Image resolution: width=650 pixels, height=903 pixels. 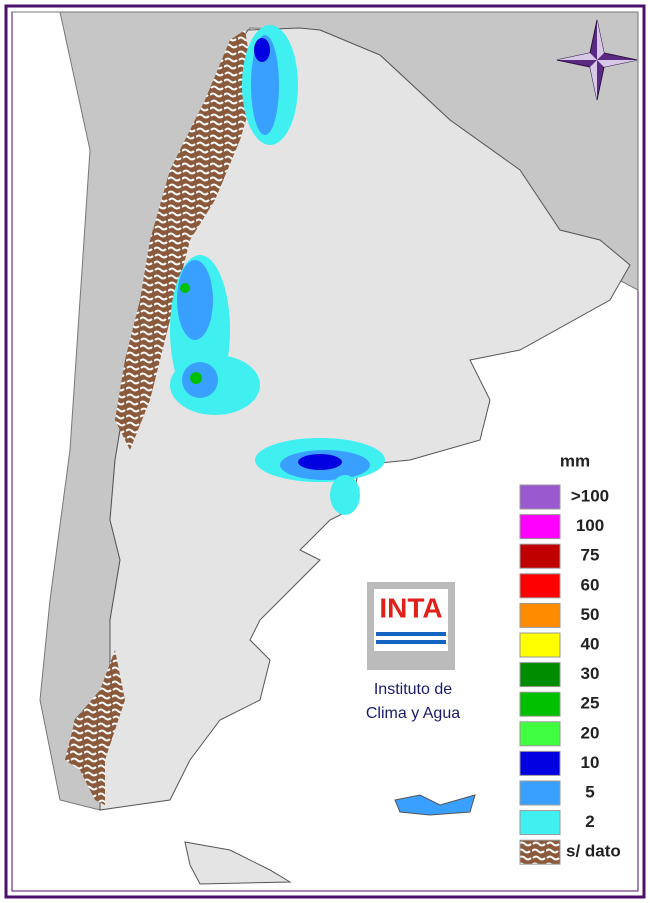 What do you see at coordinates (575, 460) in the screenshot?
I see `legend-unit: mm` at bounding box center [575, 460].